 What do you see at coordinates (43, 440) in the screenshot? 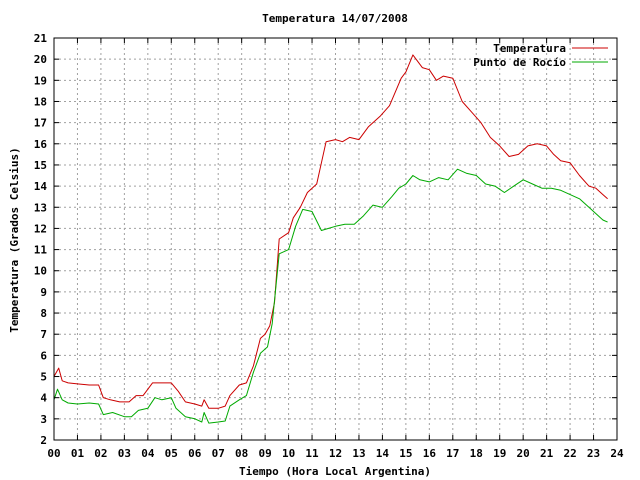
I see `y-tick-label: 2` at bounding box center [43, 440].